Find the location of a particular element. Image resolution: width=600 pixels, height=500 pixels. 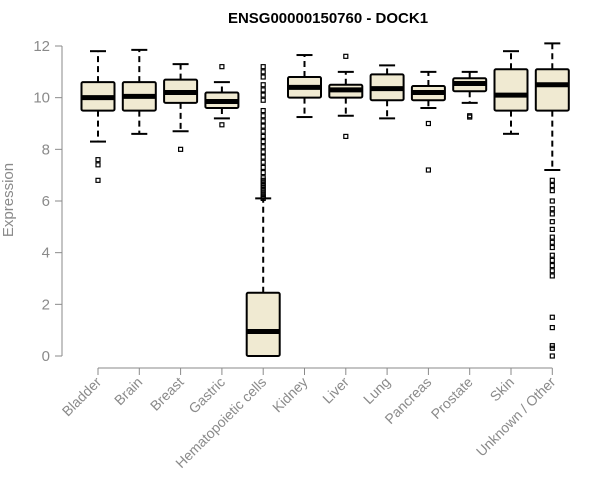

chart-title: ENSG00000150760 - DOCK1 is located at coordinates (328, 18).